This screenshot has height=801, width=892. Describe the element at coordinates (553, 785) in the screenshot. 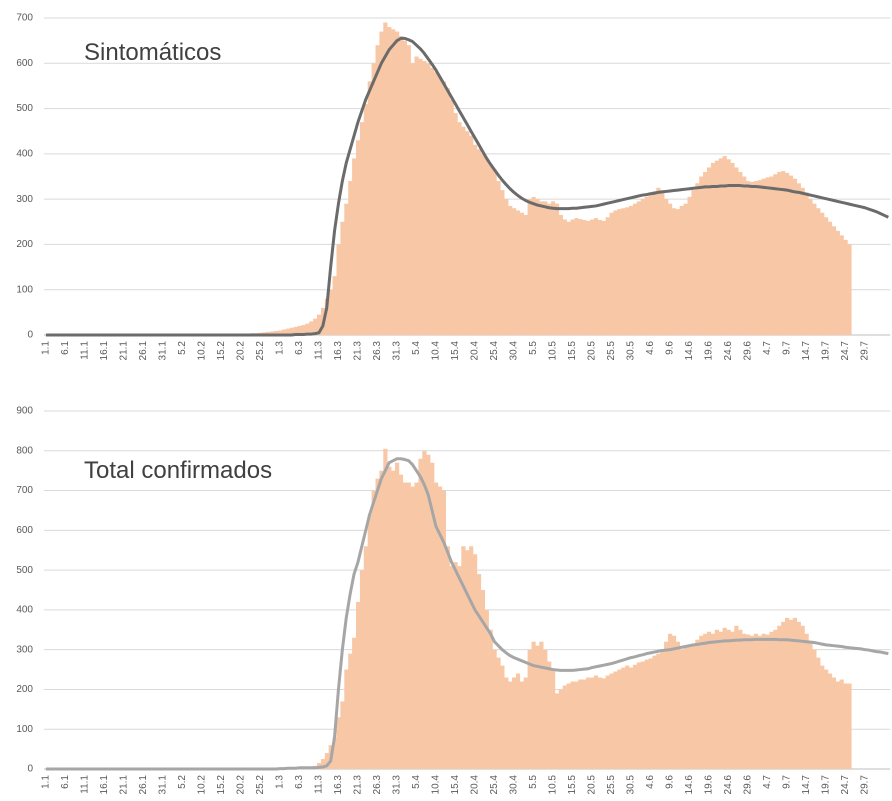

I see `x-tick-label: 10.5` at that location.